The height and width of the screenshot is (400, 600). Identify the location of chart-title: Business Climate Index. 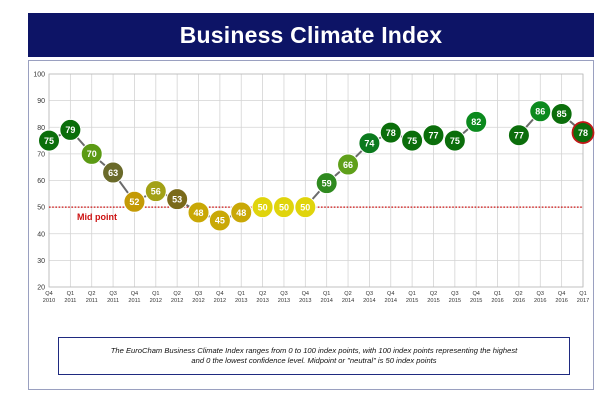
(311, 34).